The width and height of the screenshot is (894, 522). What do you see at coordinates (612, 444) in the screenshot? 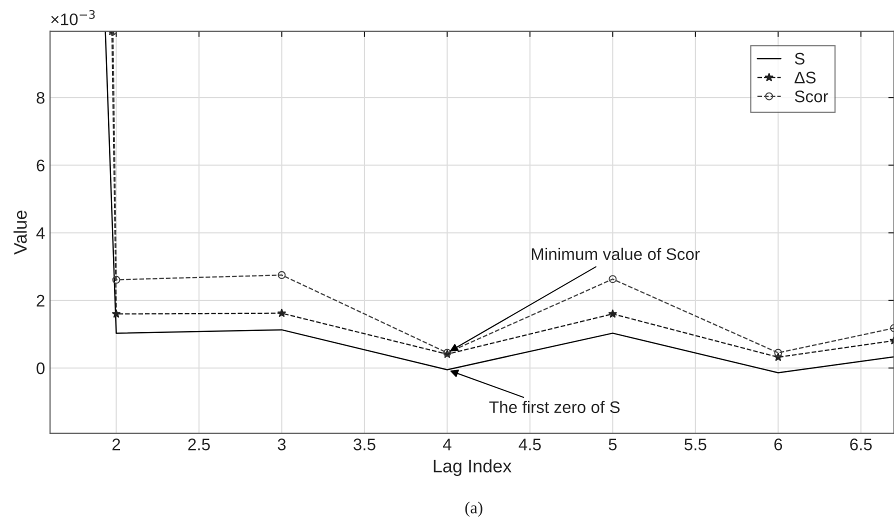
I see `x-tick-label: 5` at bounding box center [612, 444].